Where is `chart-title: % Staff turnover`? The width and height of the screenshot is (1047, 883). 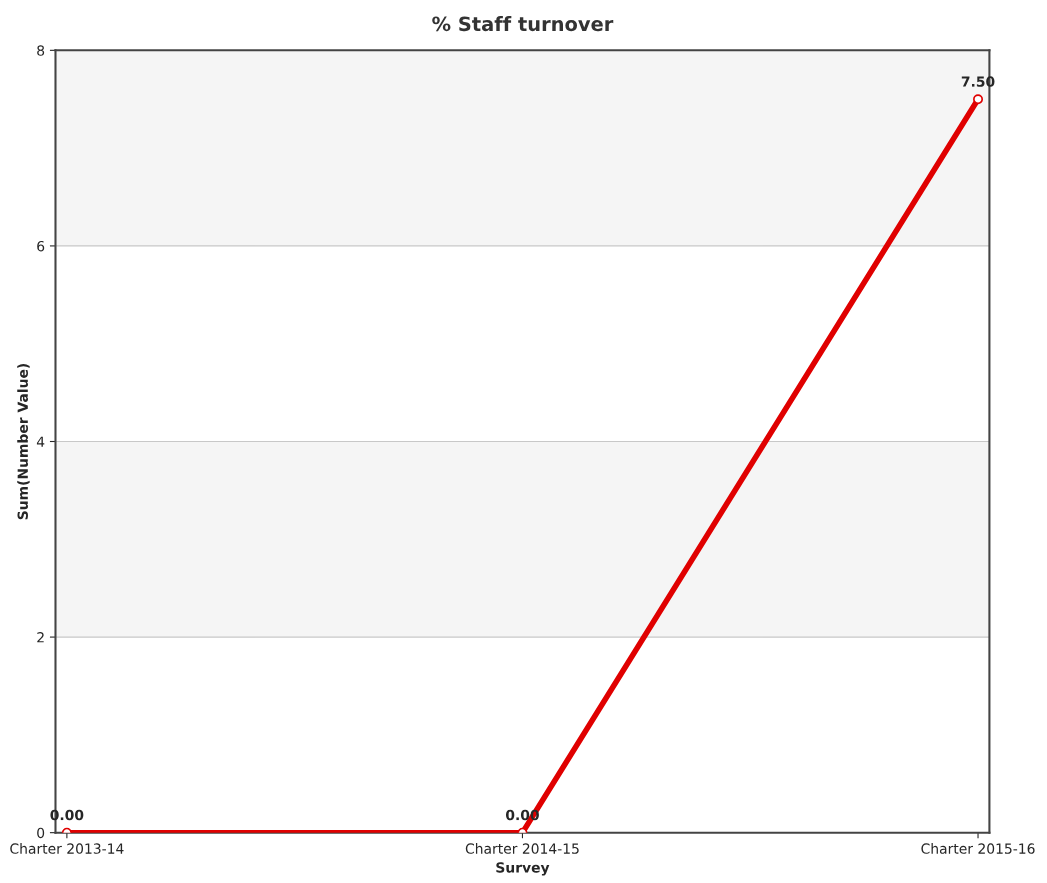 chart-title: % Staff turnover is located at coordinates (523, 24).